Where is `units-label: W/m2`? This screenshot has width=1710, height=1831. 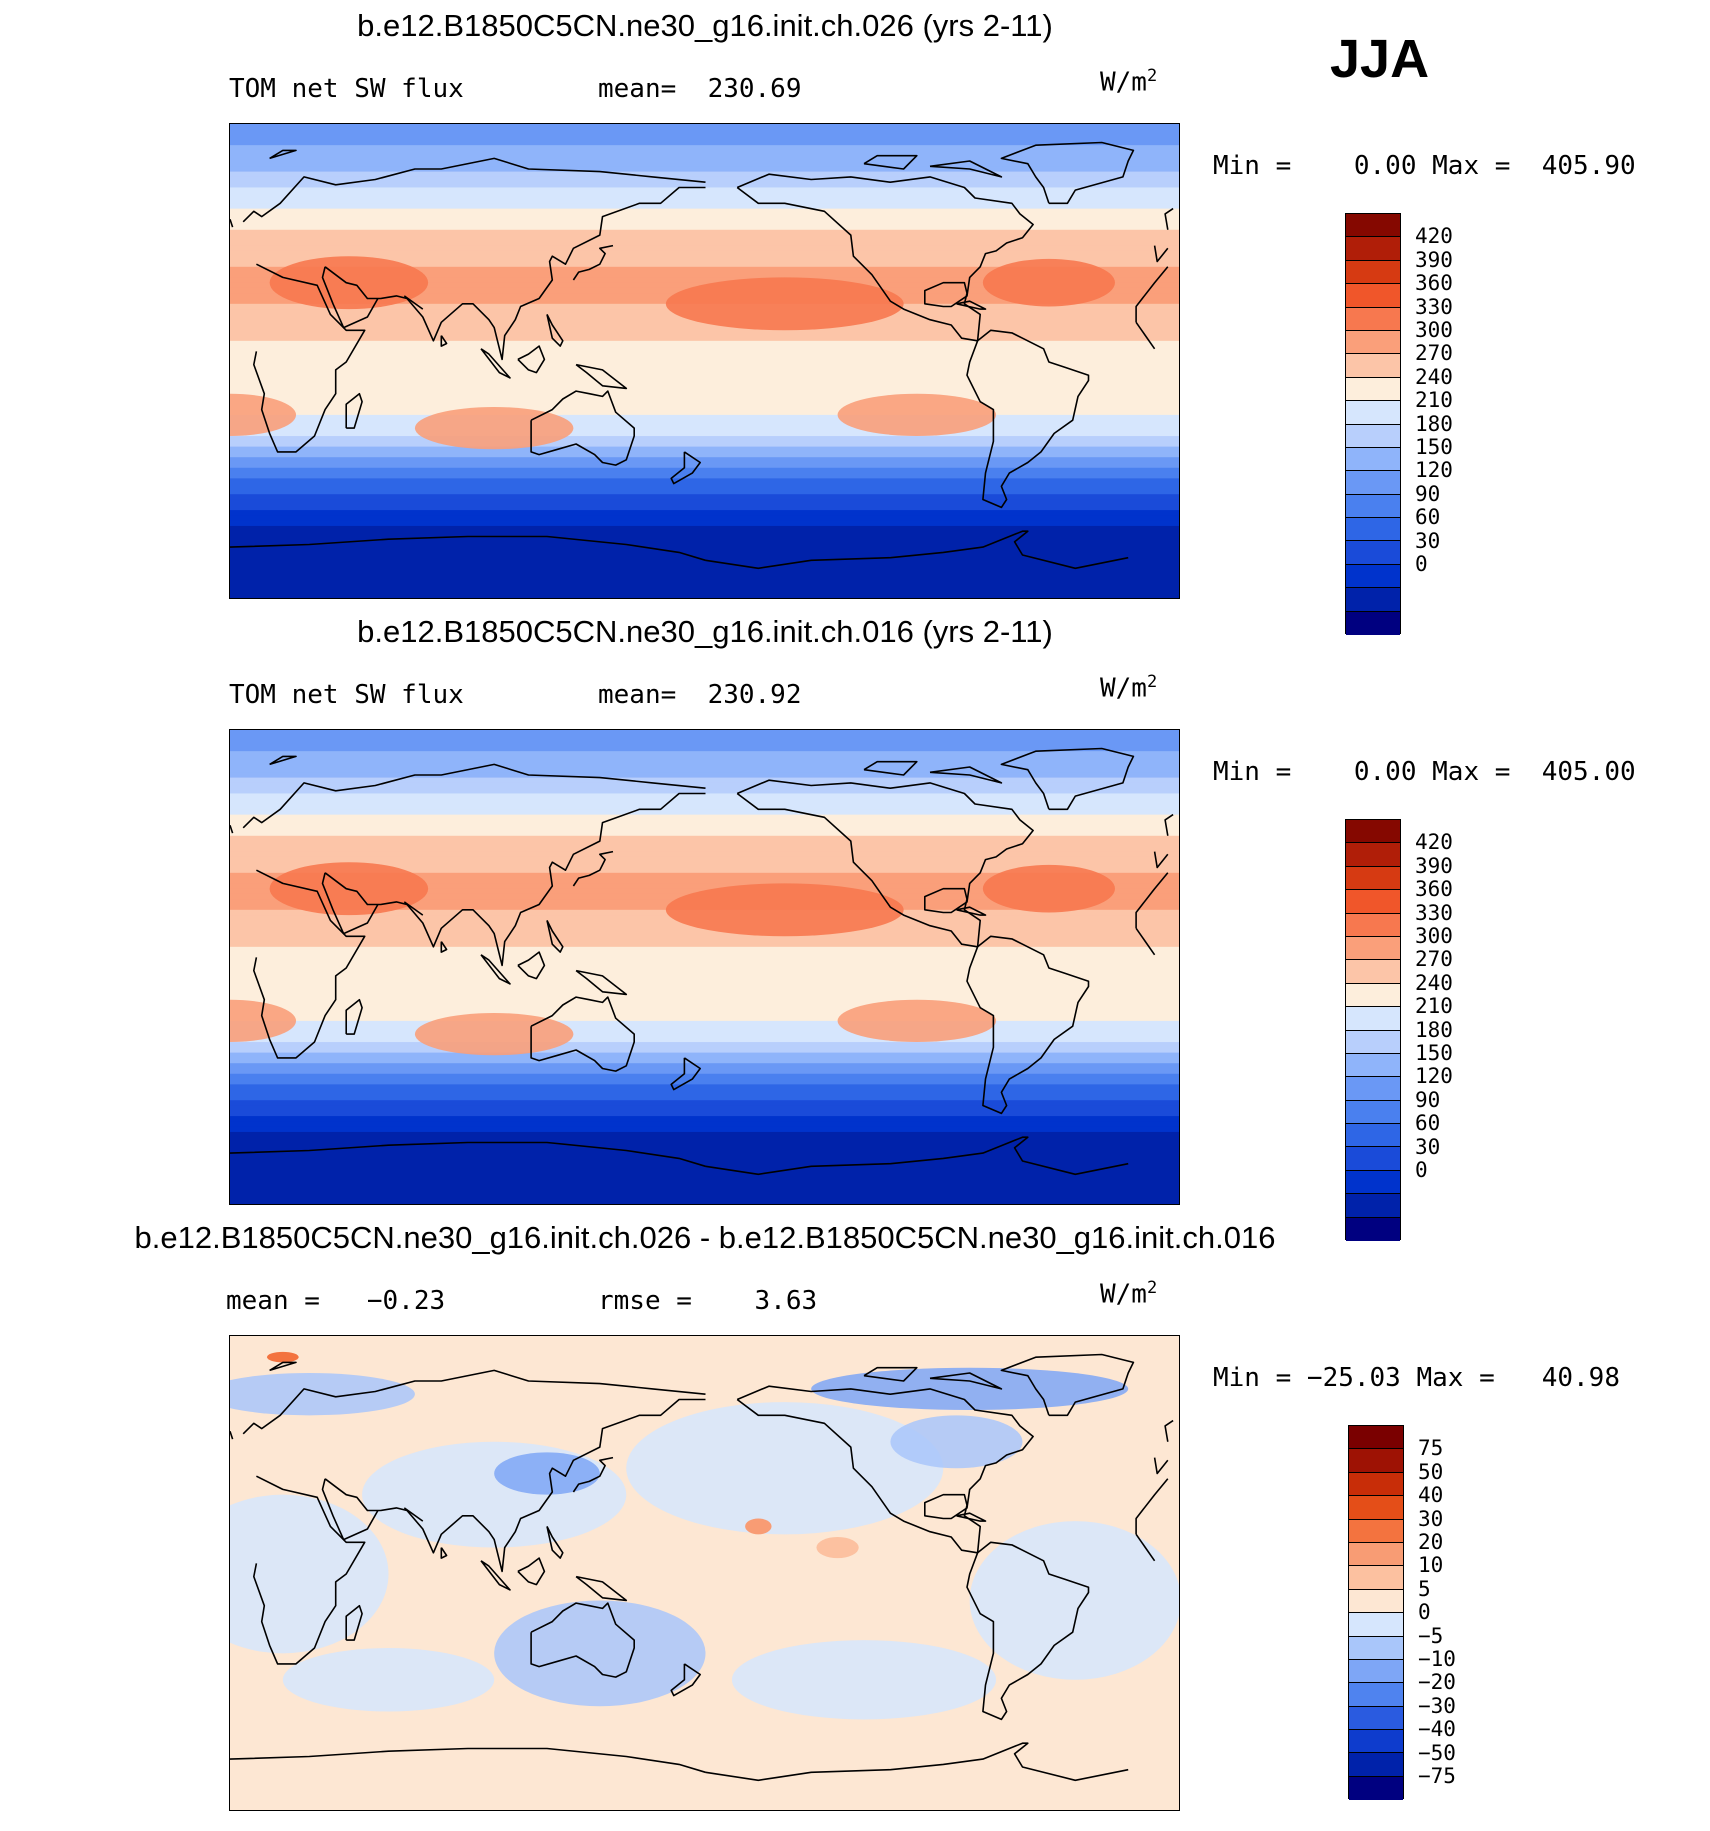
units-label: W/m2 is located at coordinates (1129, 82).